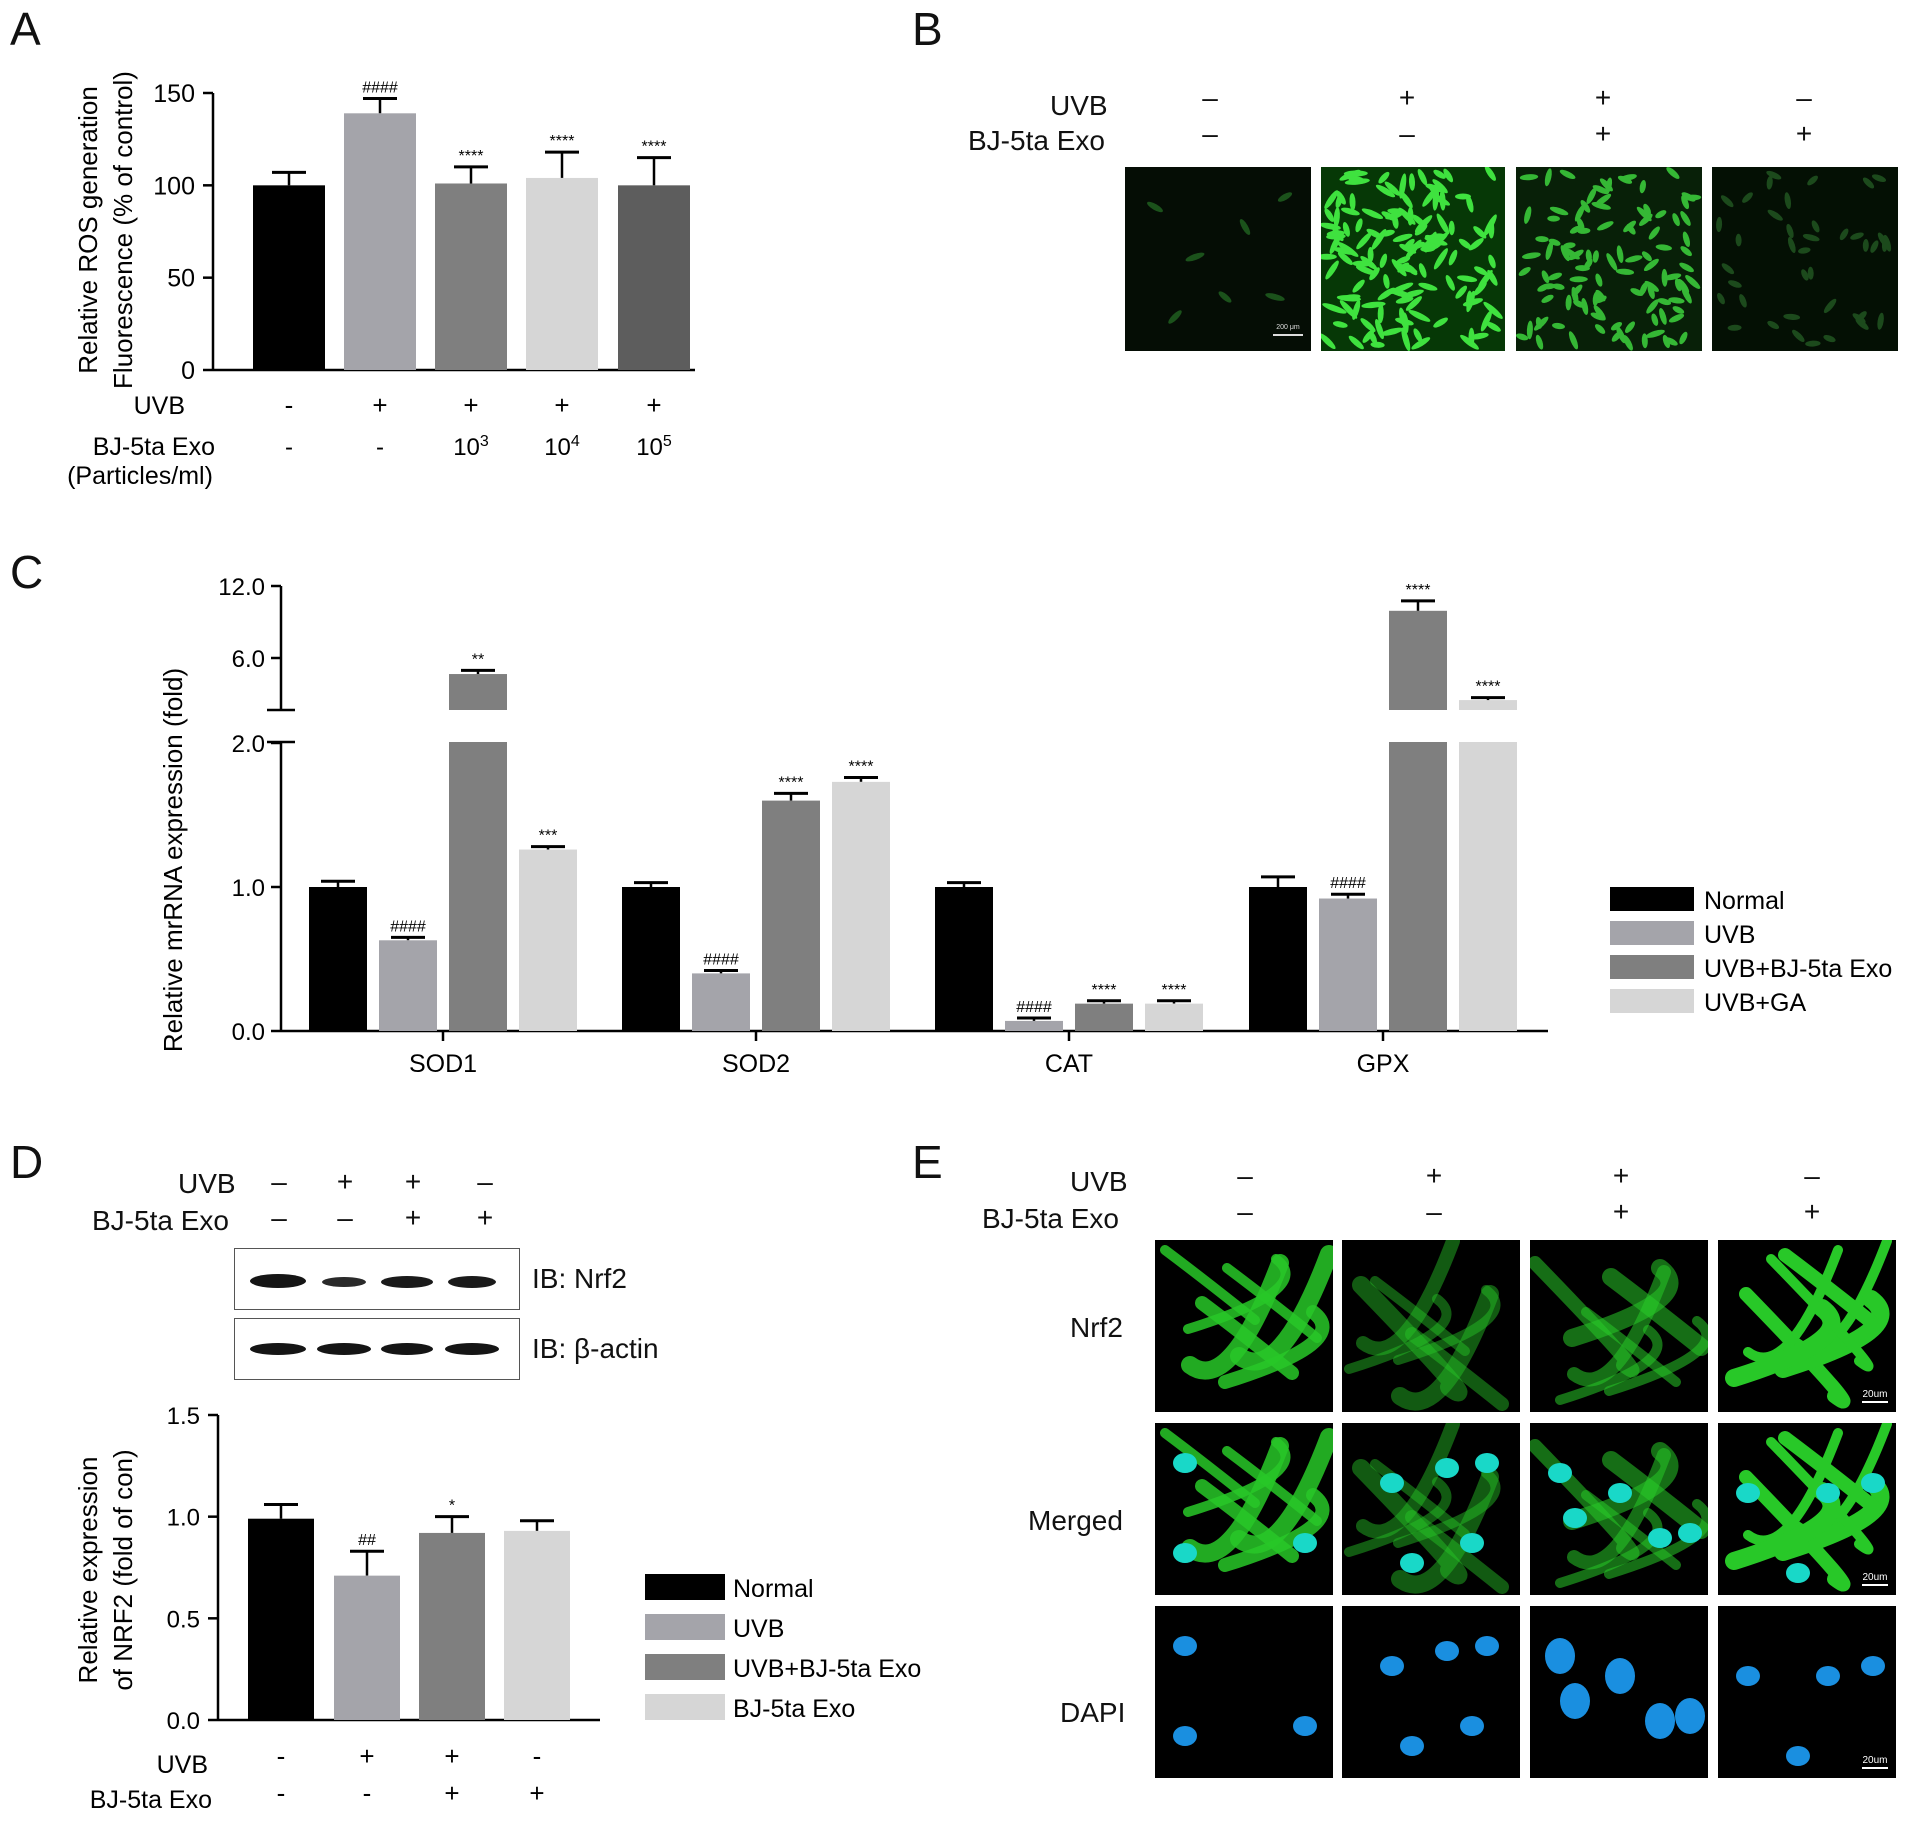  What do you see at coordinates (562, 447) in the screenshot?
I see `chart-a-exo-value: 104` at bounding box center [562, 447].